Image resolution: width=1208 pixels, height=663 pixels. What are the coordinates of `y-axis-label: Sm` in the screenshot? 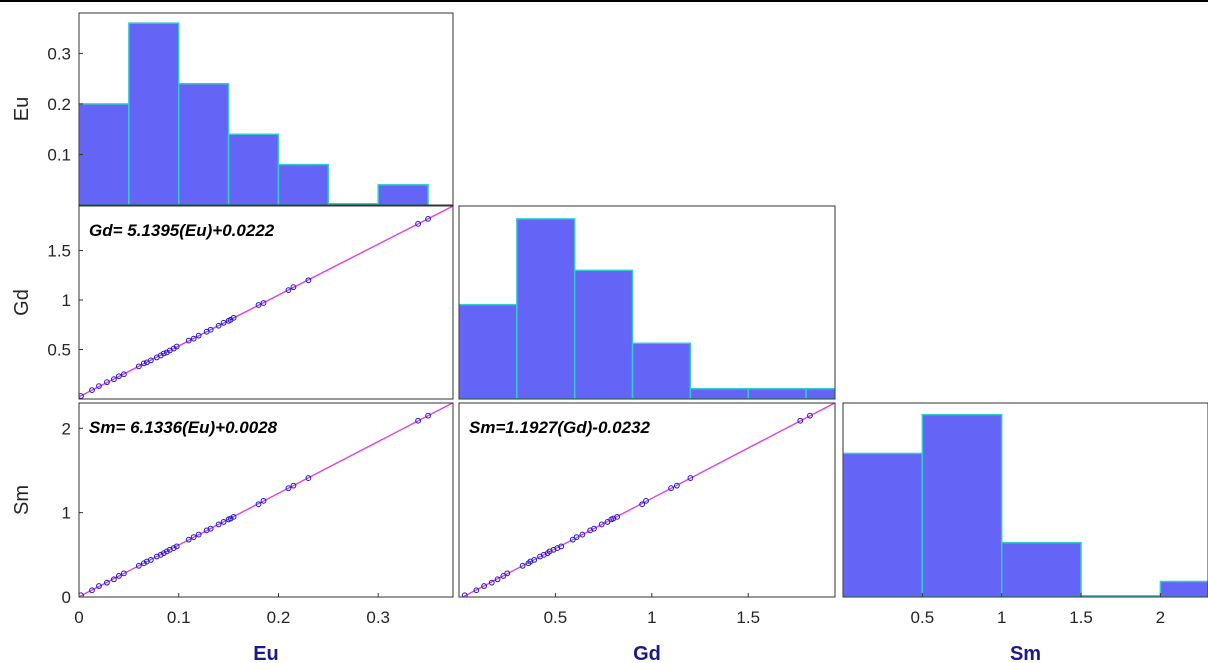 It's located at (22, 500).